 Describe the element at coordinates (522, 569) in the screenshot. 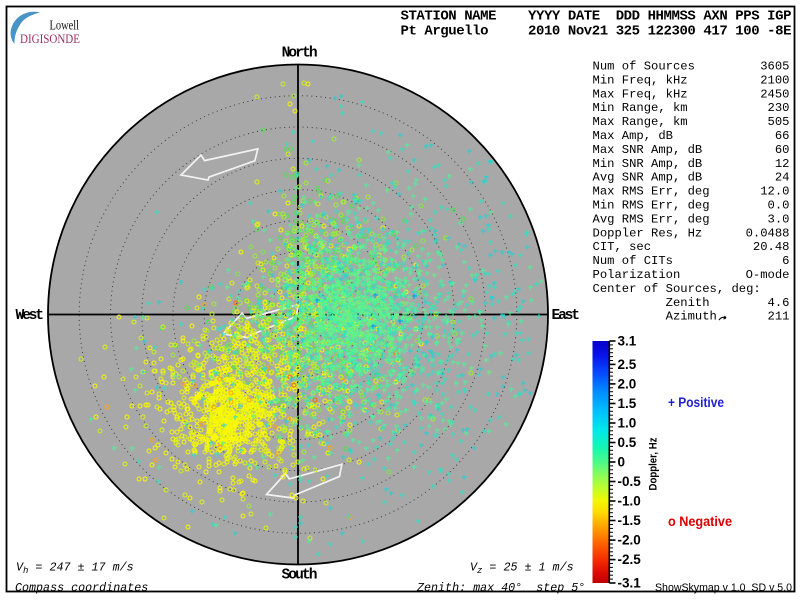

I see `svg-text: Vz = 25 ± 1 m/s` at that location.